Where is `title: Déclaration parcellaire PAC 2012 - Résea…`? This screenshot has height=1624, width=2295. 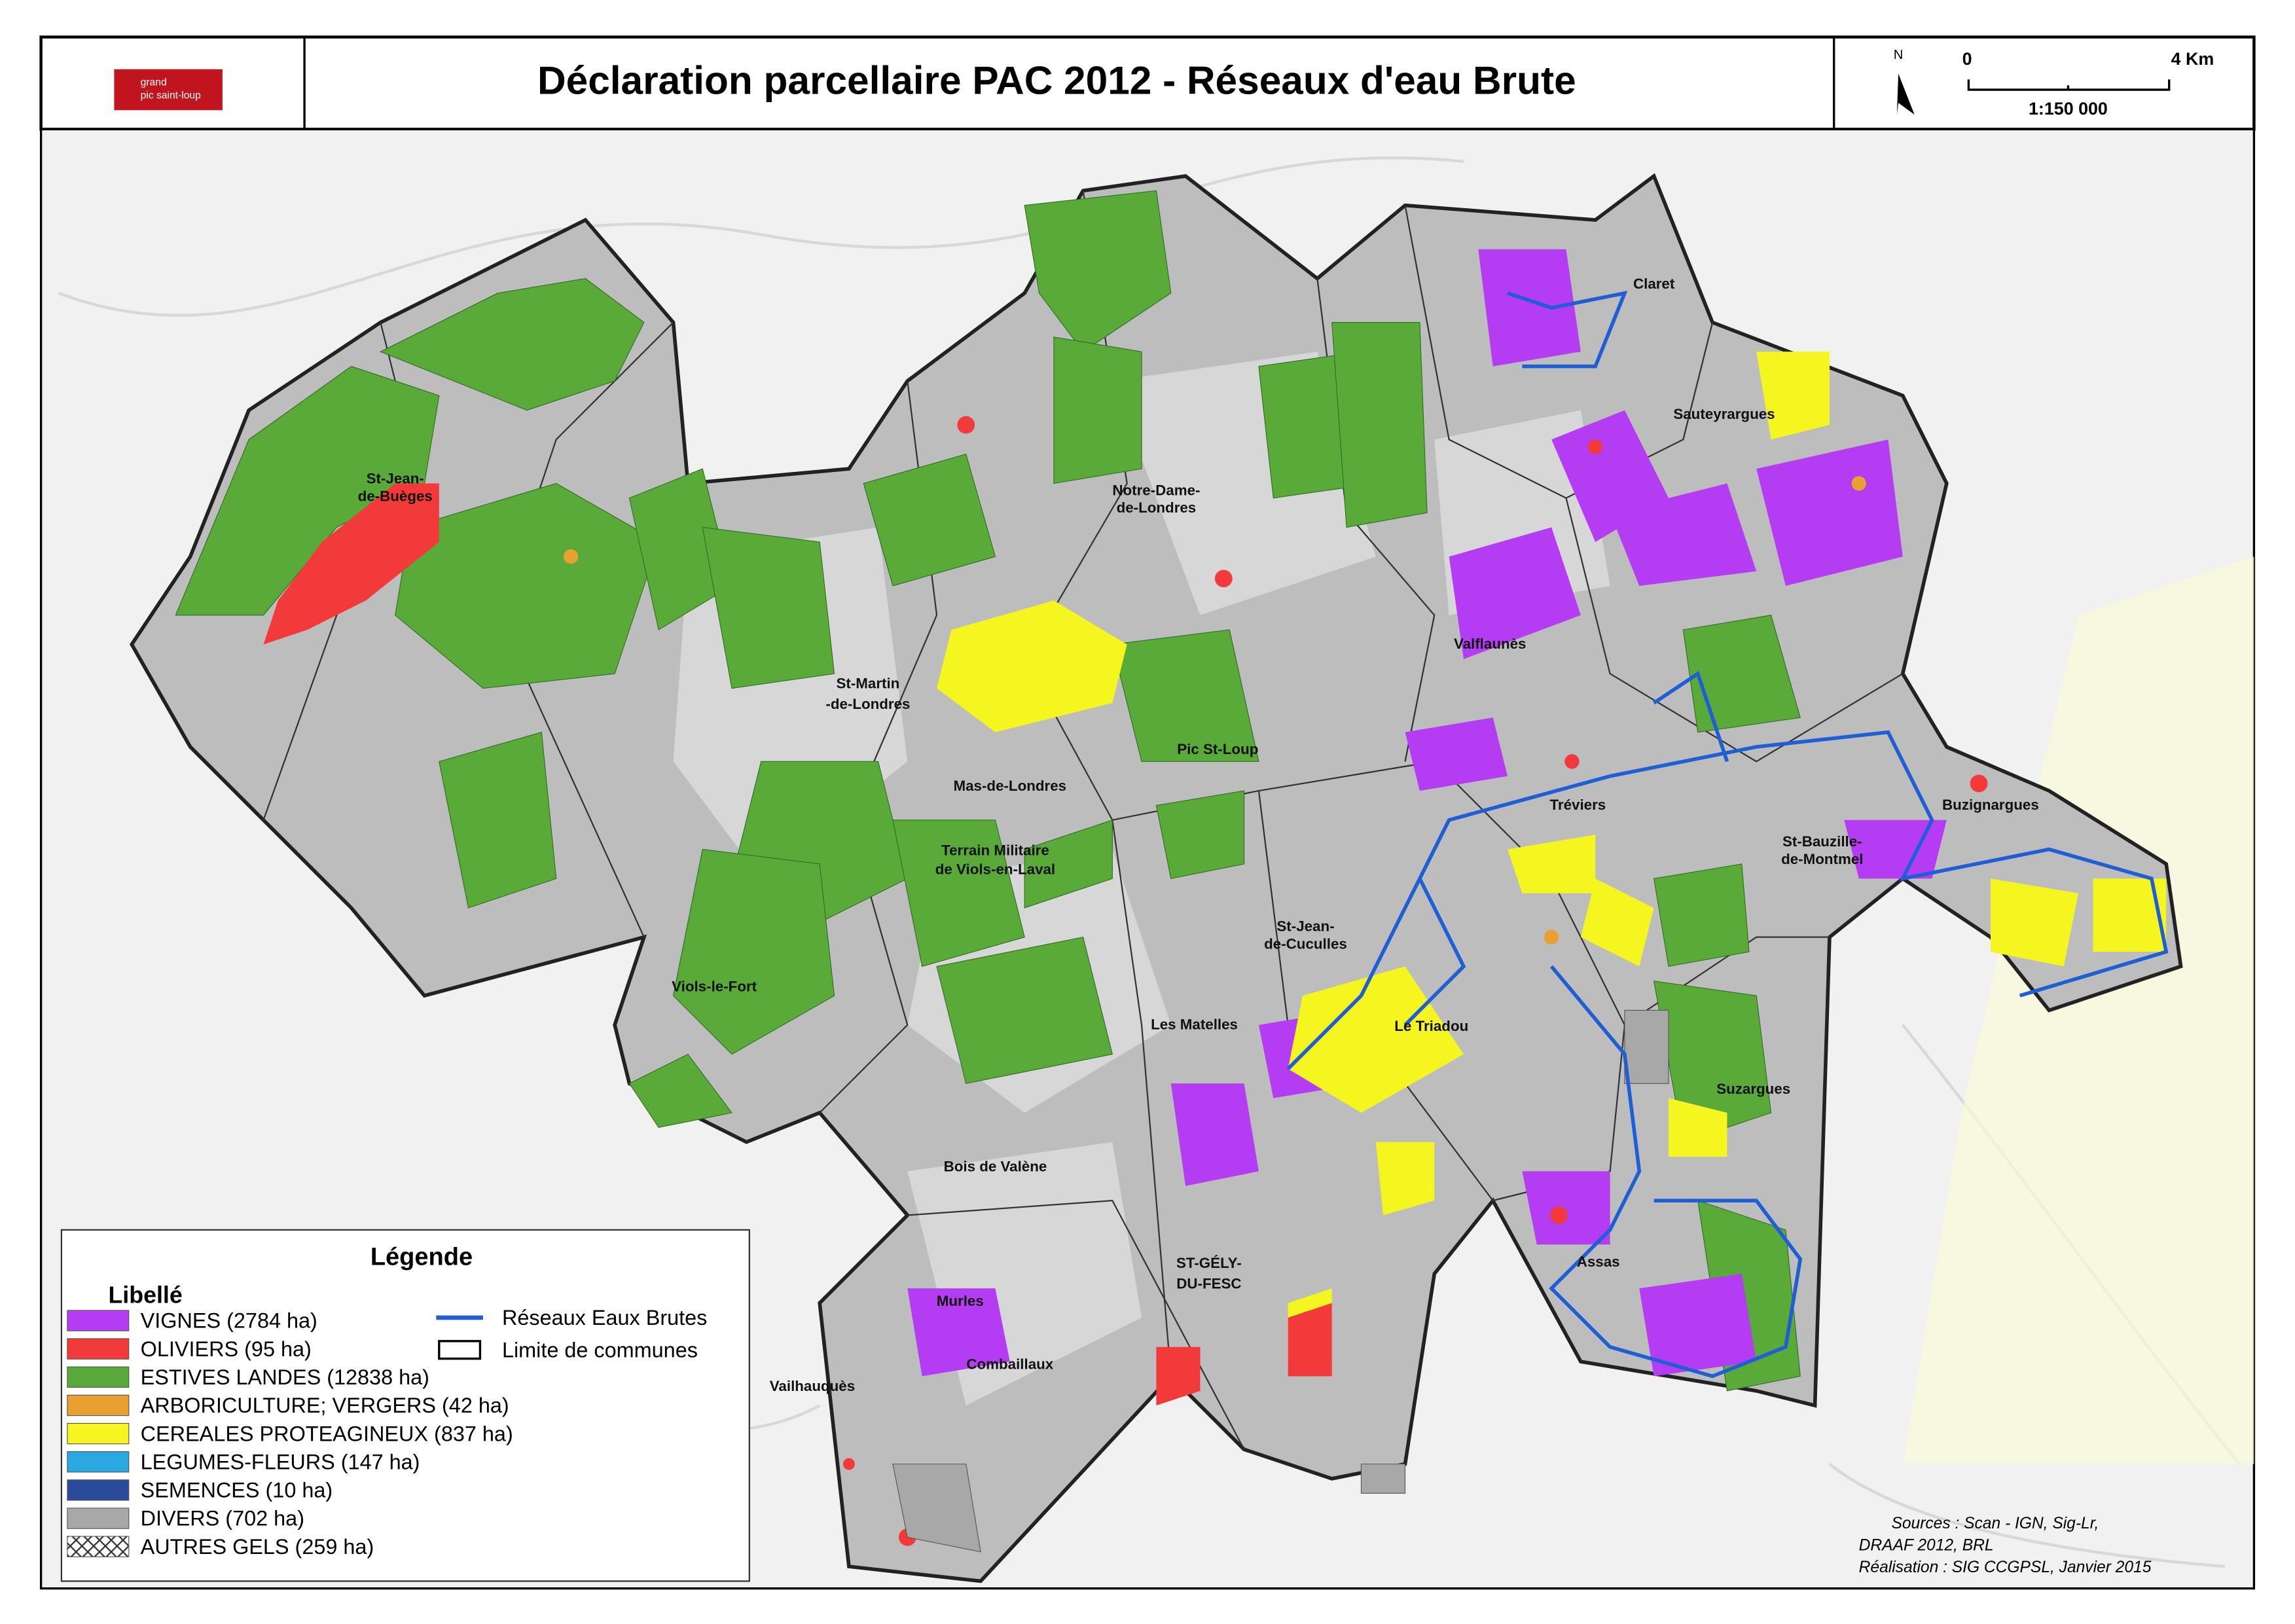 title: Déclaration parcellaire PAC 2012 - Résea… is located at coordinates (1056, 80).